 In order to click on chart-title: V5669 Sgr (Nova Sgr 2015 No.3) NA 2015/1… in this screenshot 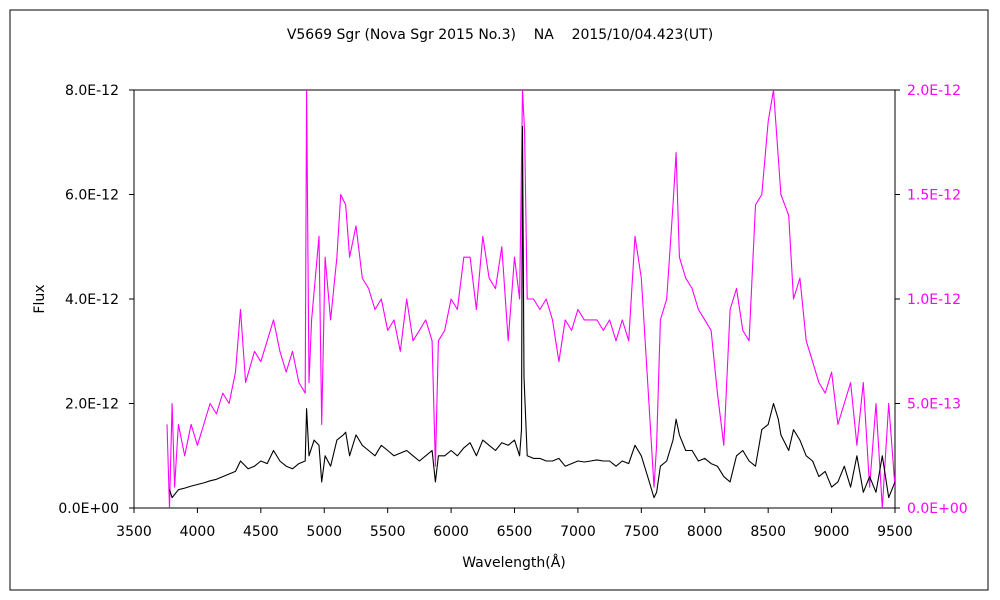, I will do `click(500, 35)`.